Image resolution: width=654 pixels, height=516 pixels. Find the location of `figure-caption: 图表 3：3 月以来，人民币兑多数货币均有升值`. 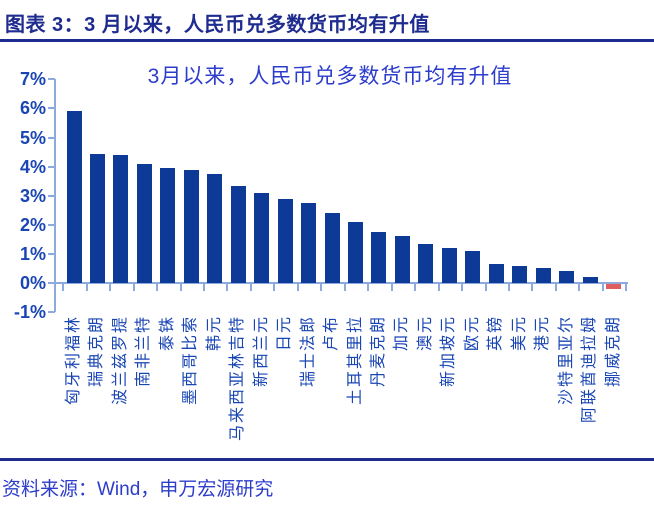

figure-caption: 图表 3：3 月以来，人民币兑多数货币均有升值 is located at coordinates (217, 25).